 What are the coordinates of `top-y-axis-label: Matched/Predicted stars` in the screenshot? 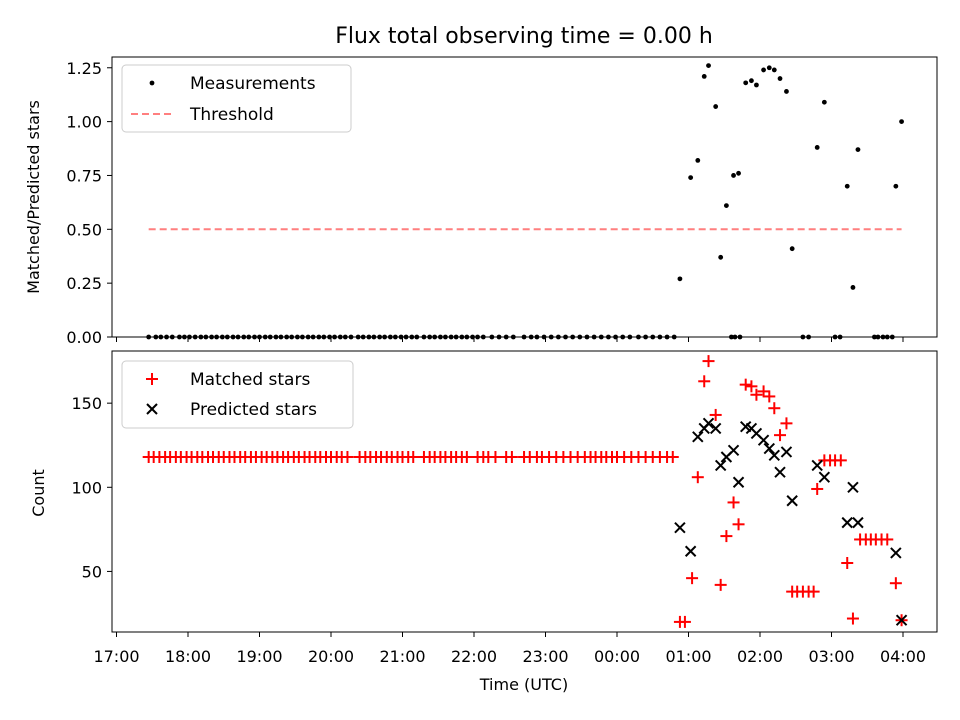 It's located at (33, 197).